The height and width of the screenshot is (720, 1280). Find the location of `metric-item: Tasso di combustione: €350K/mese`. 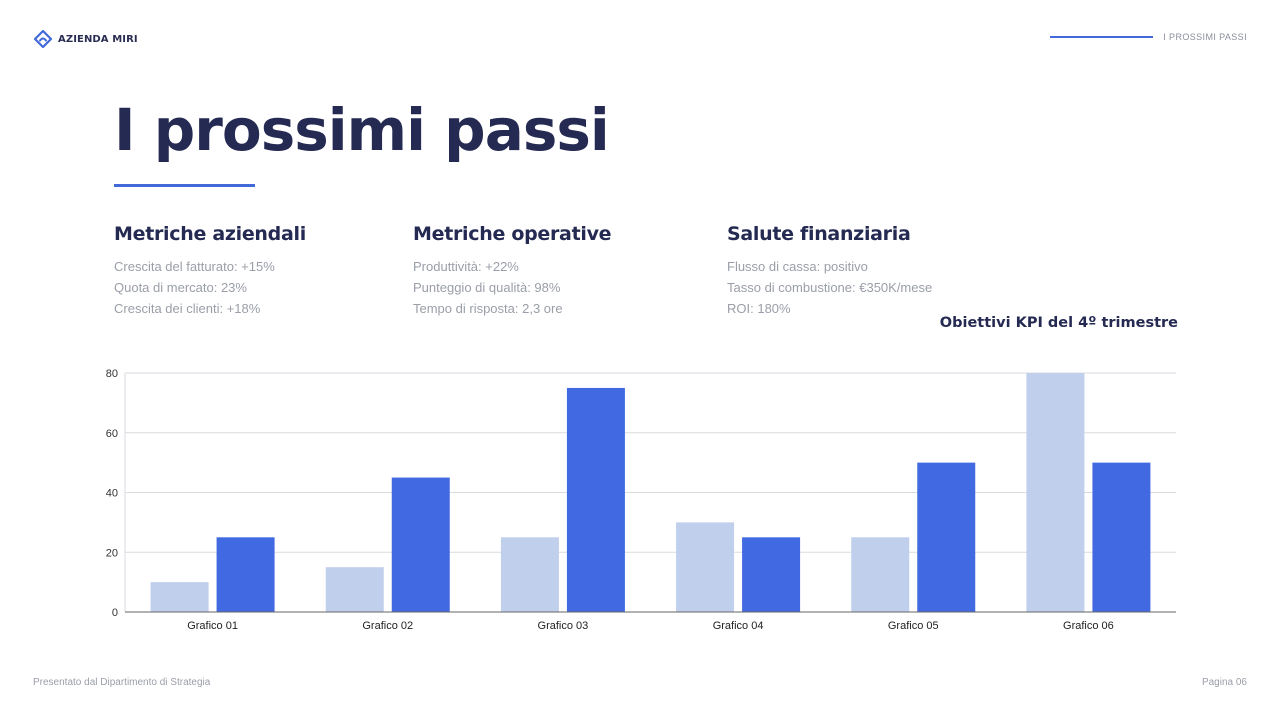

metric-item: Tasso di combustione: €350K/mese is located at coordinates (830, 287).